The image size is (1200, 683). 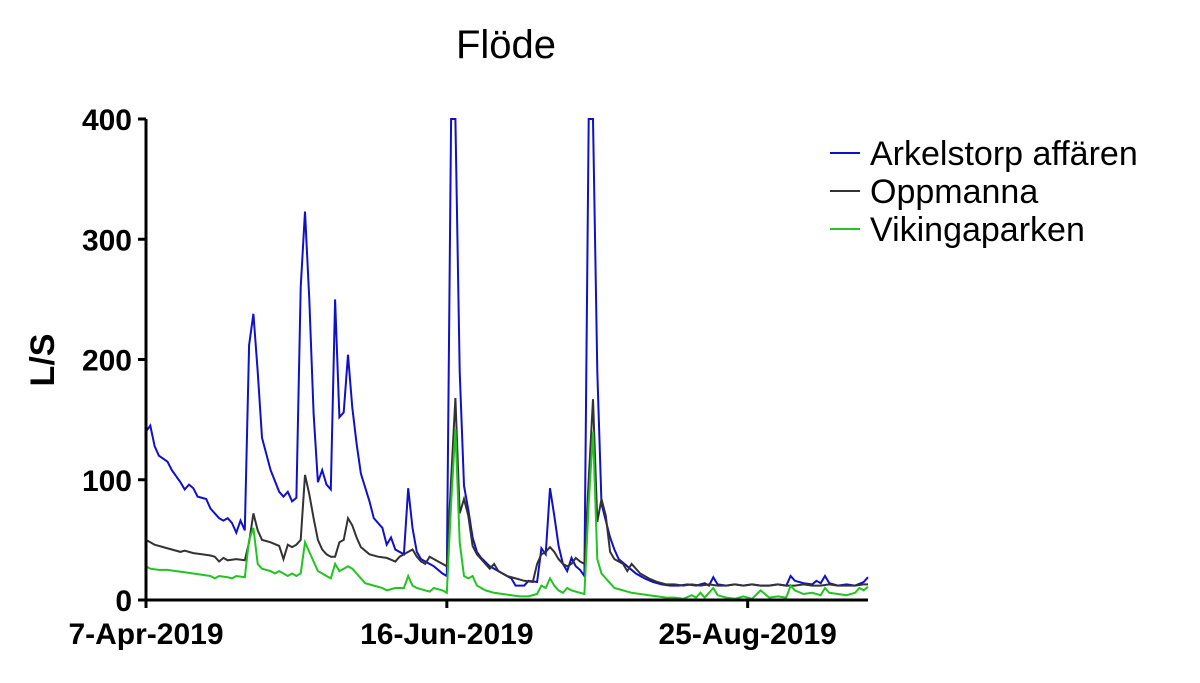 What do you see at coordinates (506, 45) in the screenshot?
I see `chart-title: Flöde` at bounding box center [506, 45].